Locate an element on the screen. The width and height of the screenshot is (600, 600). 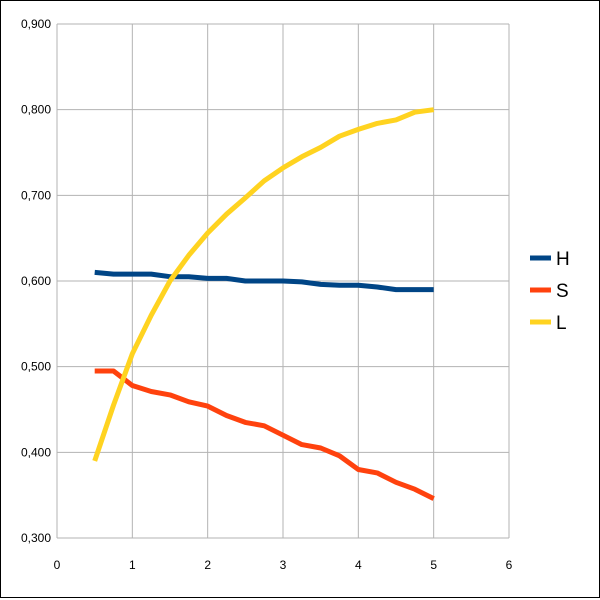
x-tick-label: 2 is located at coordinates (207, 565).